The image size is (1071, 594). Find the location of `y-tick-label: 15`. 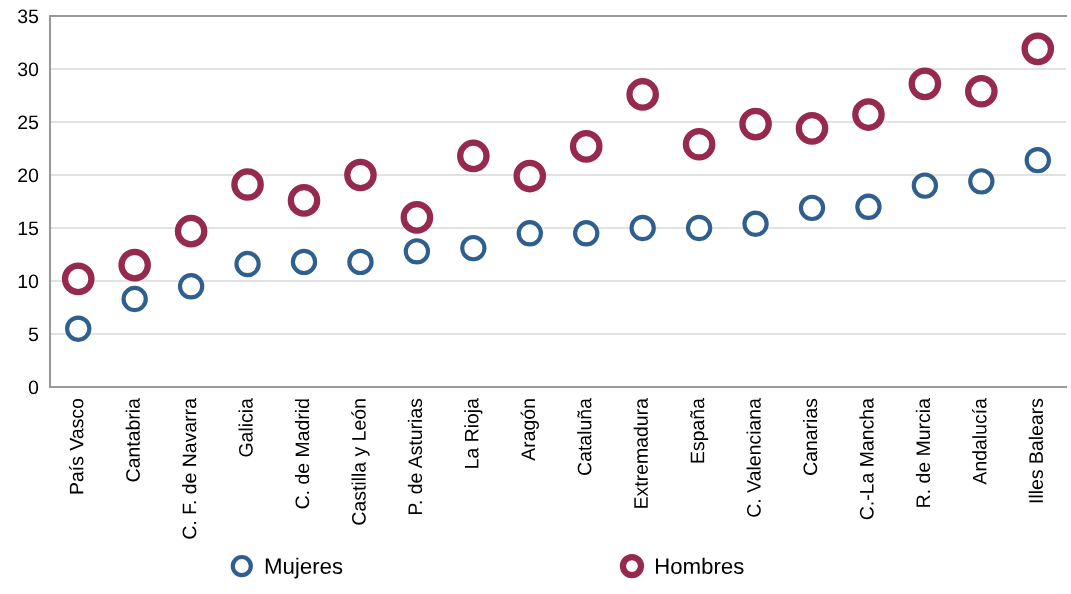

y-tick-label: 15 is located at coordinates (28, 228).